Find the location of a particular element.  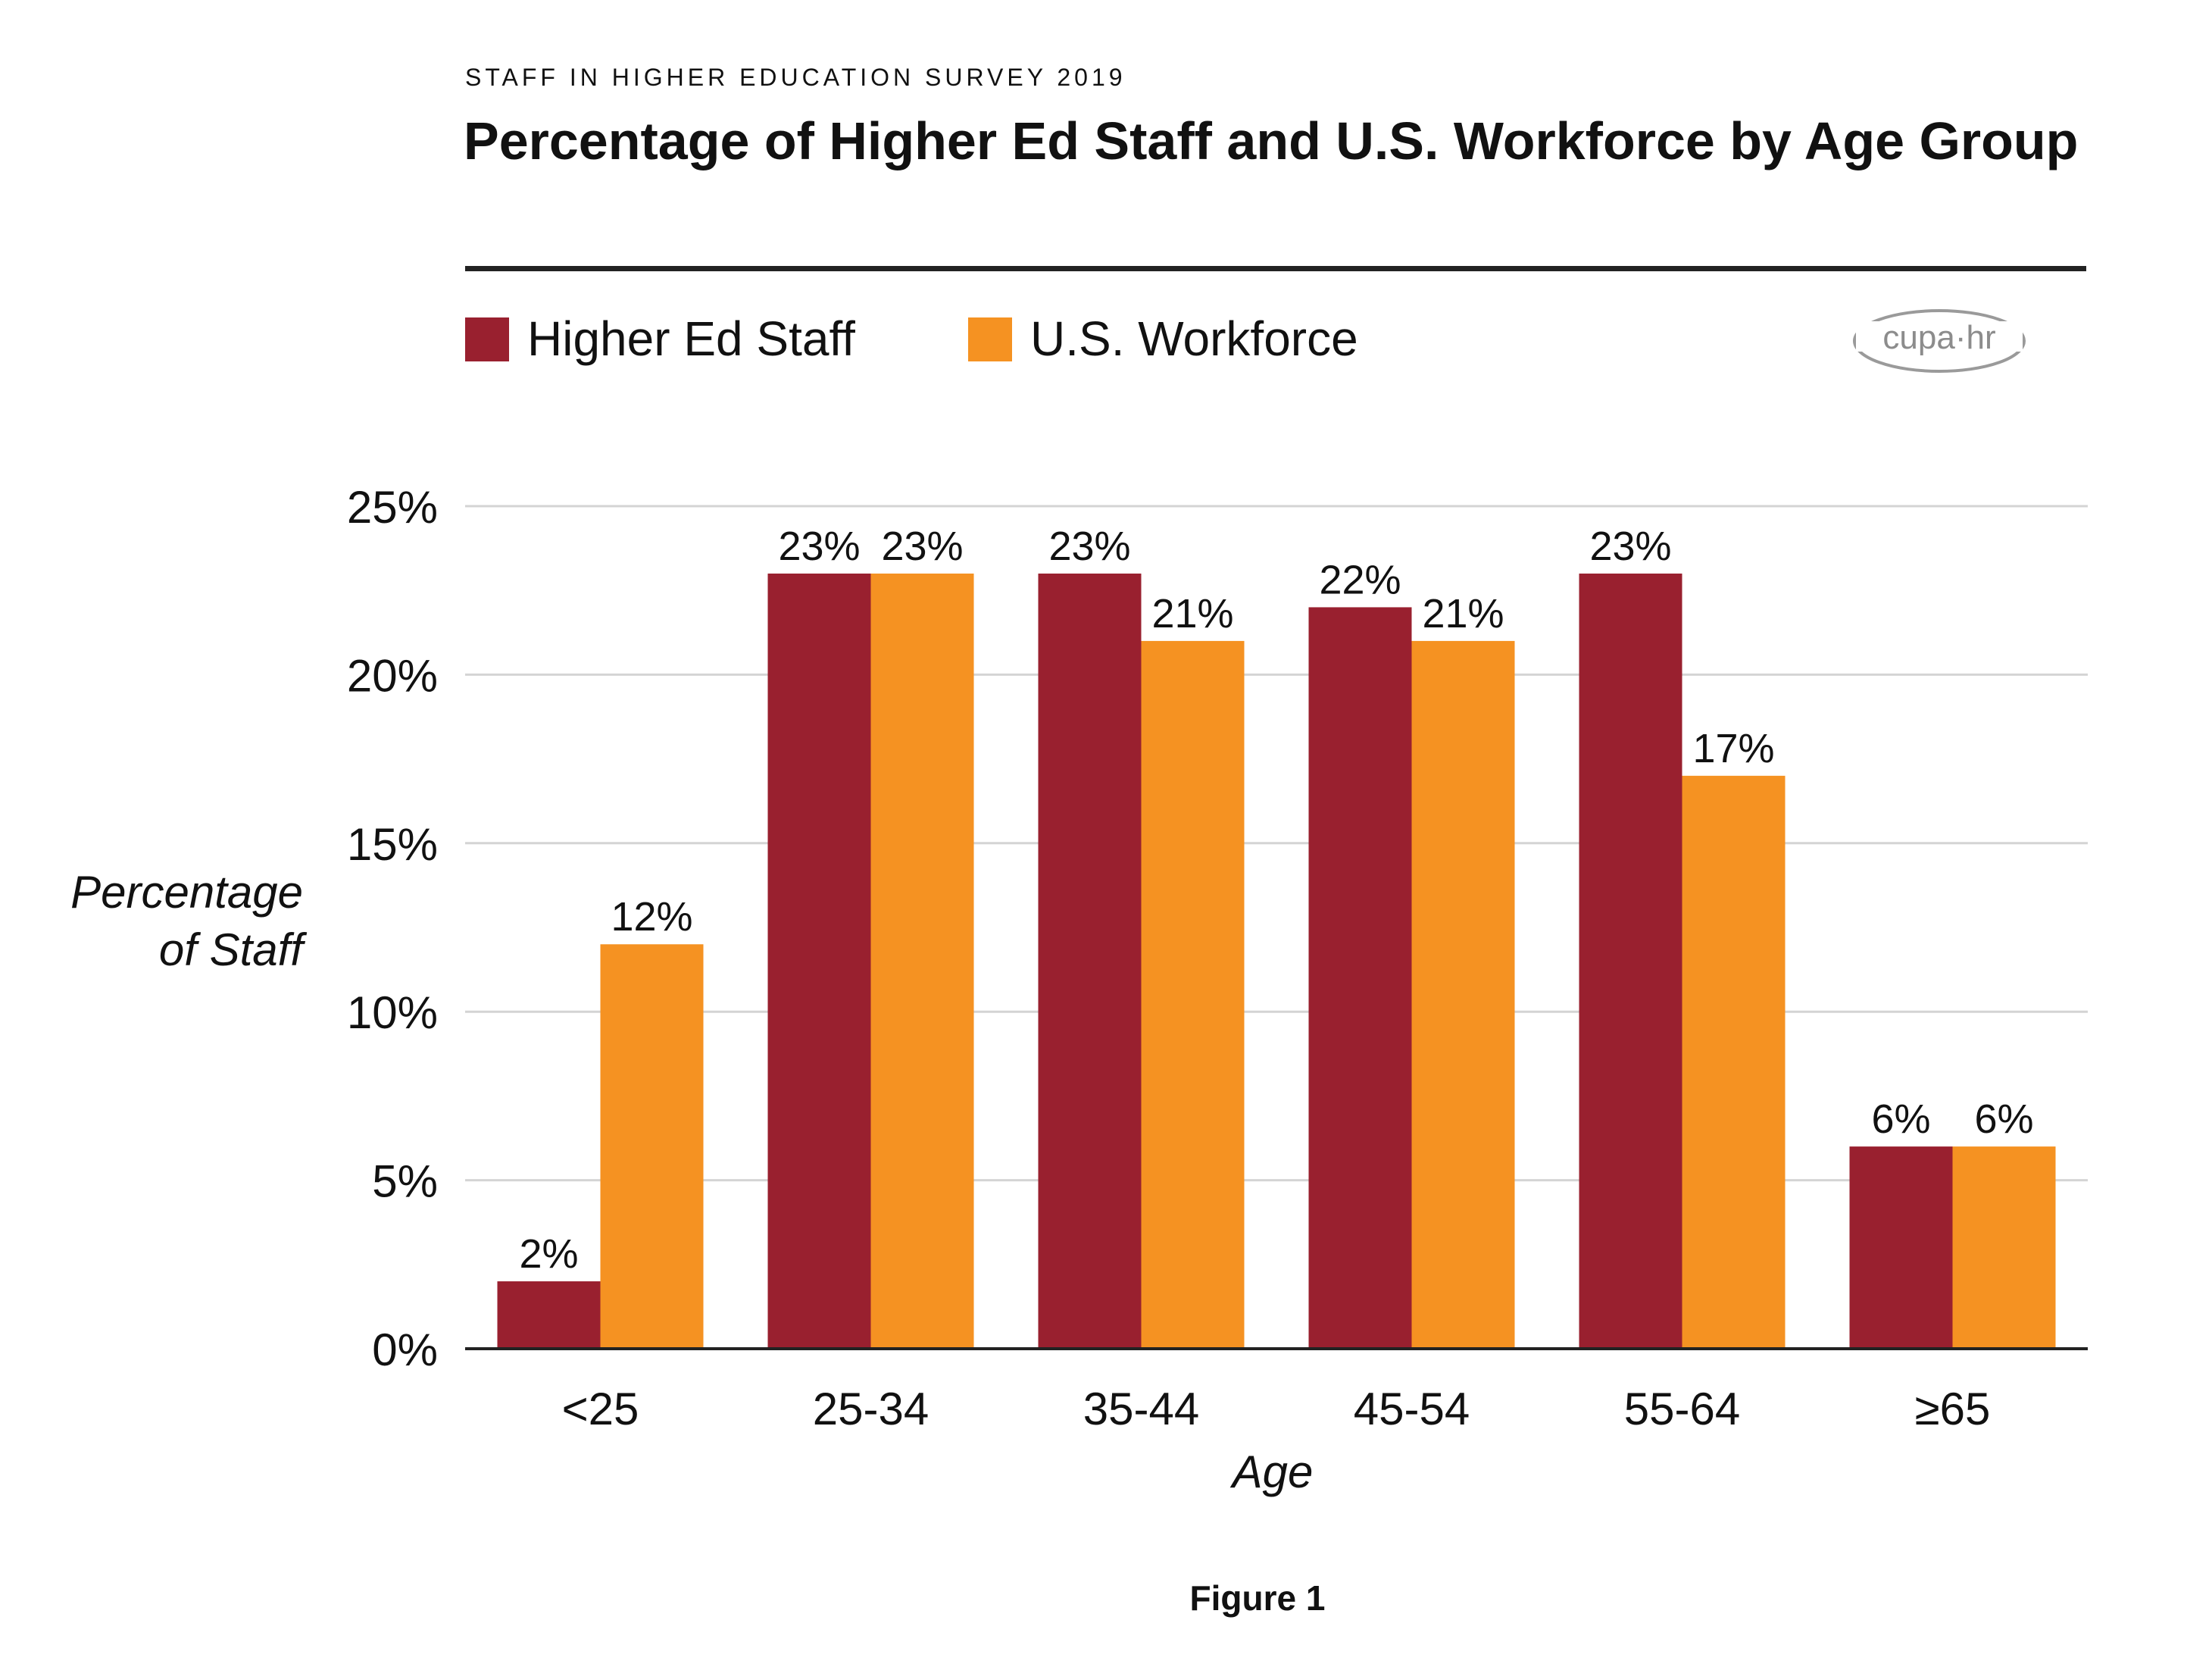

legend-label-higher-ed: Higher Ed Staff is located at coordinates (691, 338).